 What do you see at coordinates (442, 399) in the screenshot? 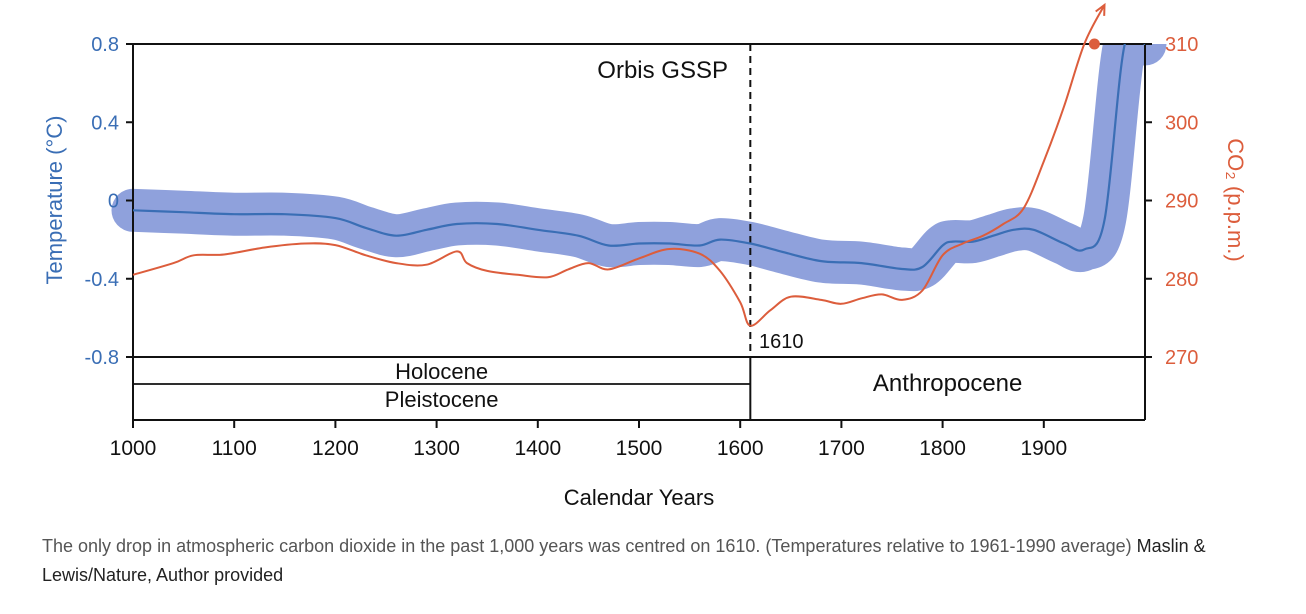
I see `pleistocene-label: Pleistocene` at bounding box center [442, 399].